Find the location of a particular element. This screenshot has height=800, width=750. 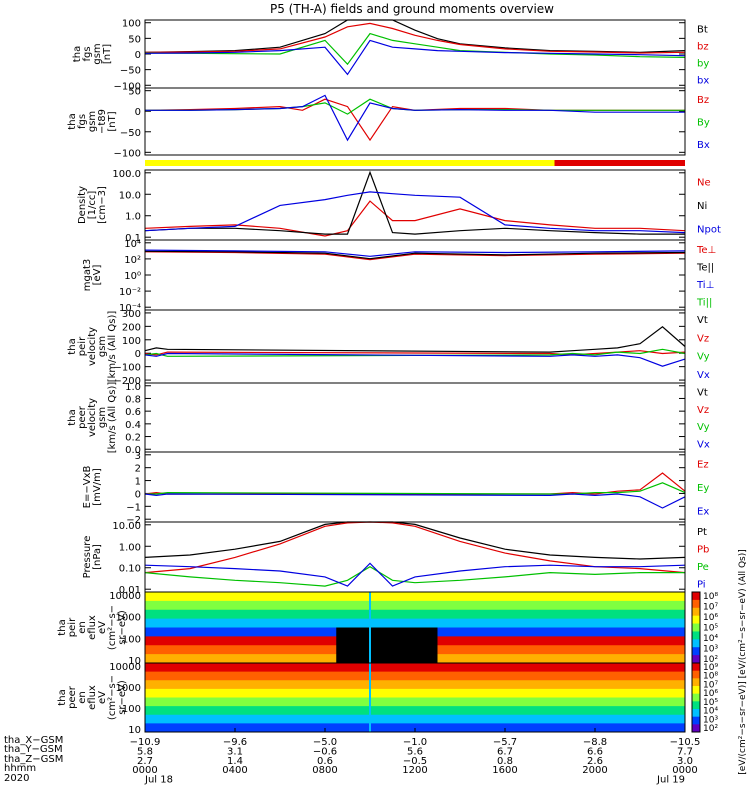

y-tick-label: 1.0 is located at coordinates (133, 217).